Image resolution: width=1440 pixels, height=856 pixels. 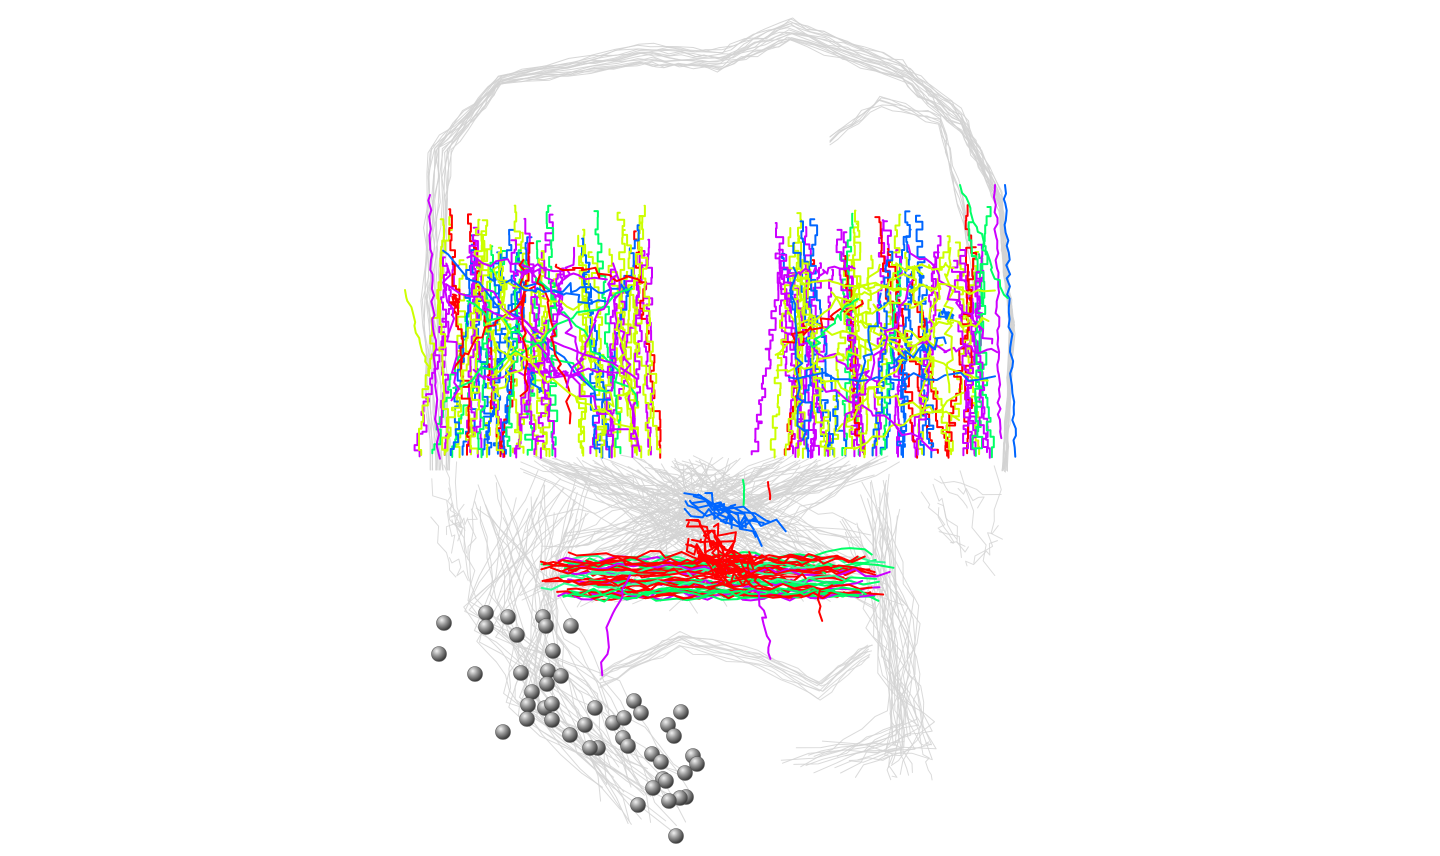 I want to click on central-commissure, so click(x=717, y=578).